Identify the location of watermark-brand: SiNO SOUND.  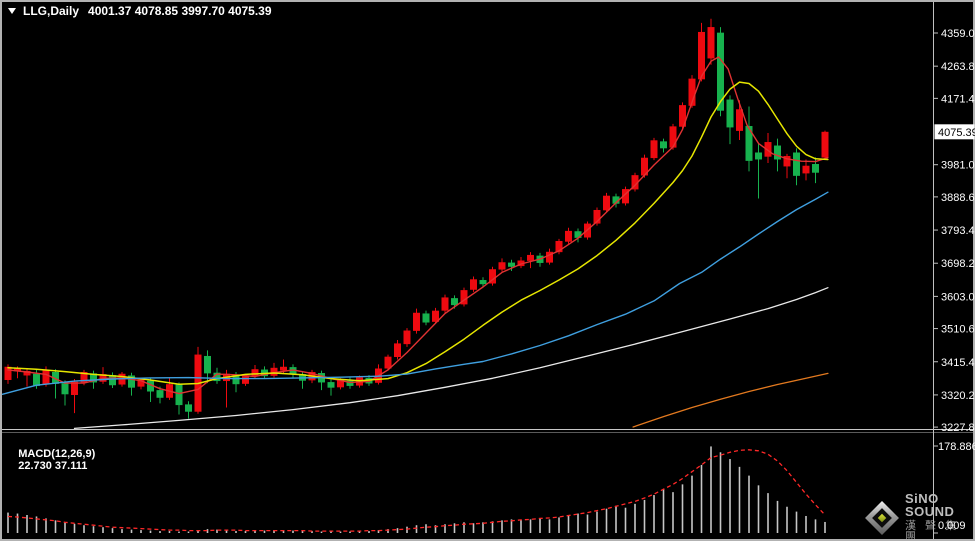
(930, 505).